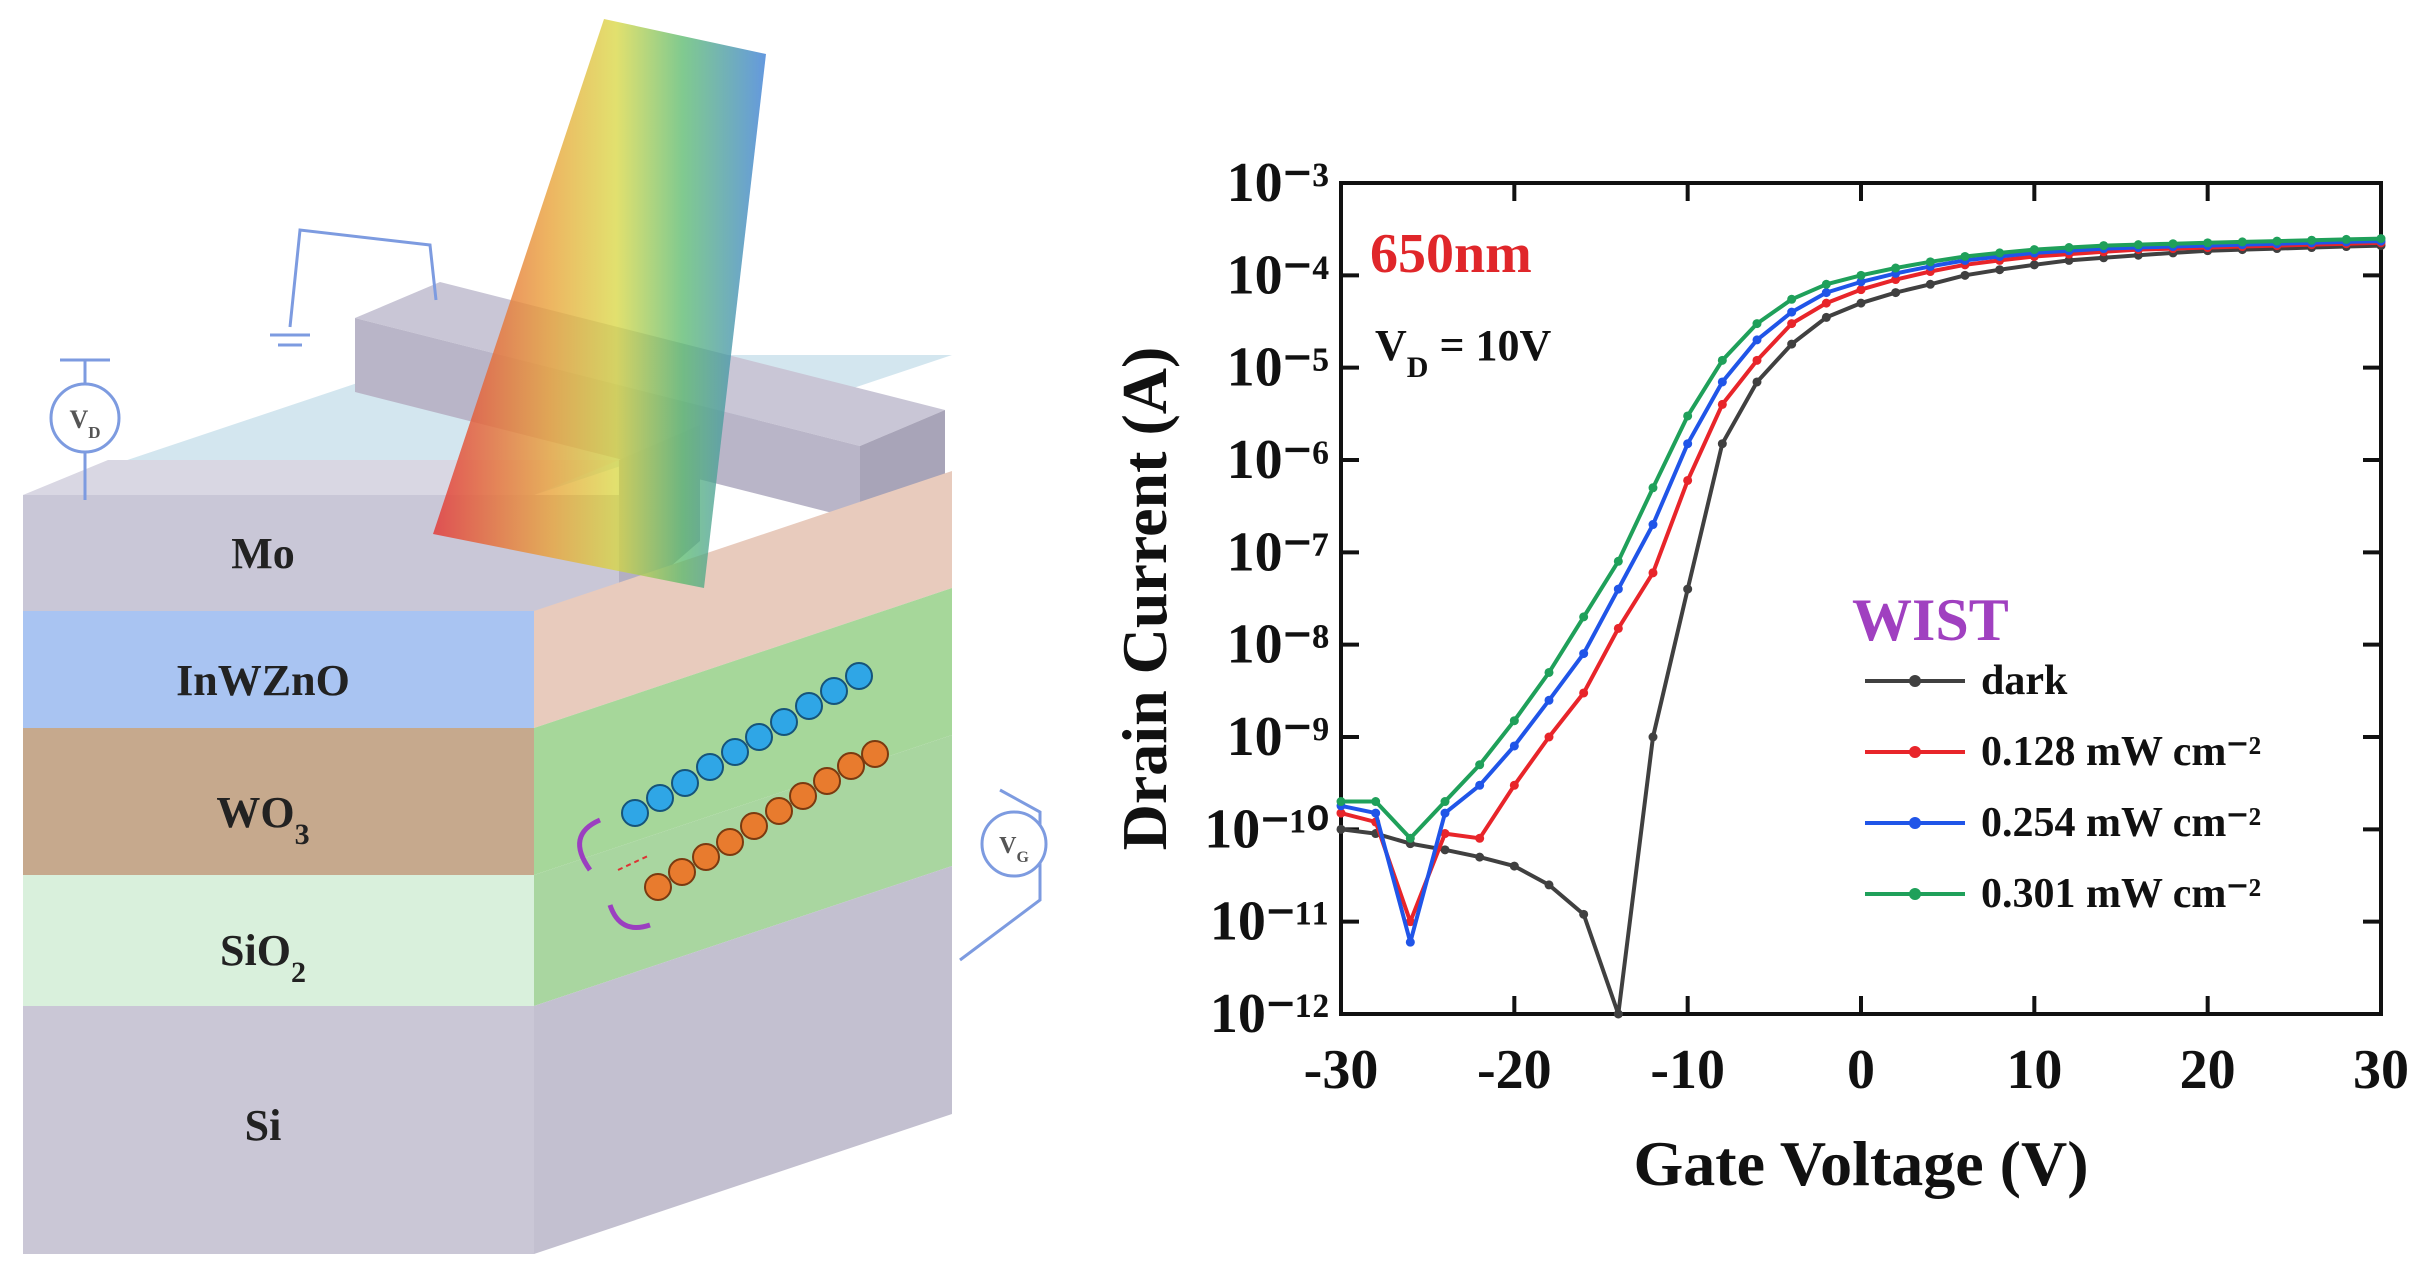 Image resolution: width=2428 pixels, height=1286 pixels. Describe the element at coordinates (743, 599) in the screenshot. I see `inwzno-side` at that location.